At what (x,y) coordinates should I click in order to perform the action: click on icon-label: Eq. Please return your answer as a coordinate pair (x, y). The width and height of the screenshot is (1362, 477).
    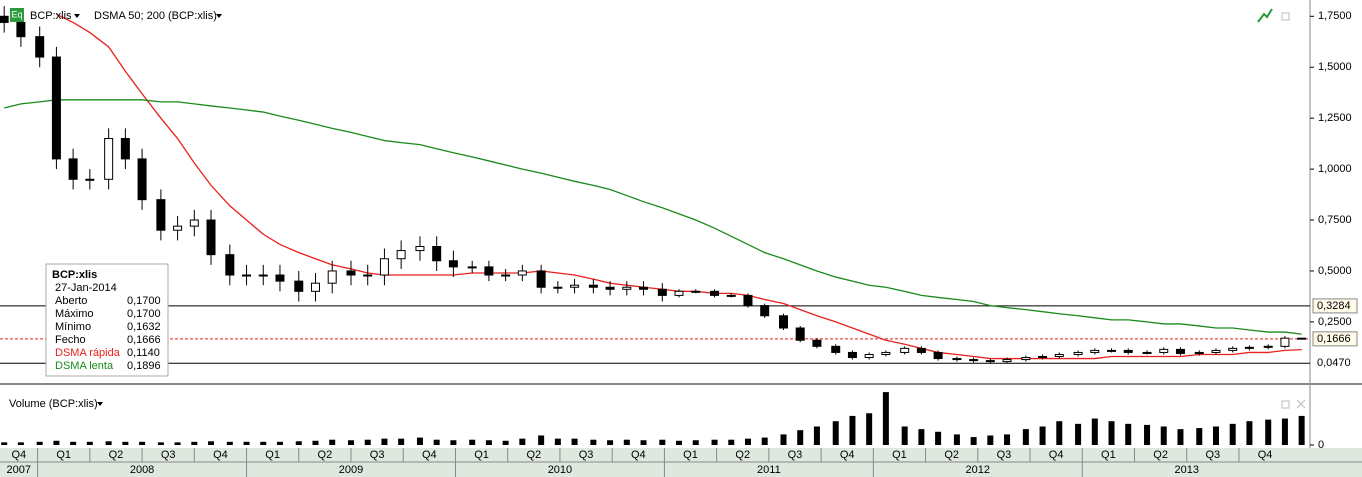
    Looking at the image, I should click on (16, 14).